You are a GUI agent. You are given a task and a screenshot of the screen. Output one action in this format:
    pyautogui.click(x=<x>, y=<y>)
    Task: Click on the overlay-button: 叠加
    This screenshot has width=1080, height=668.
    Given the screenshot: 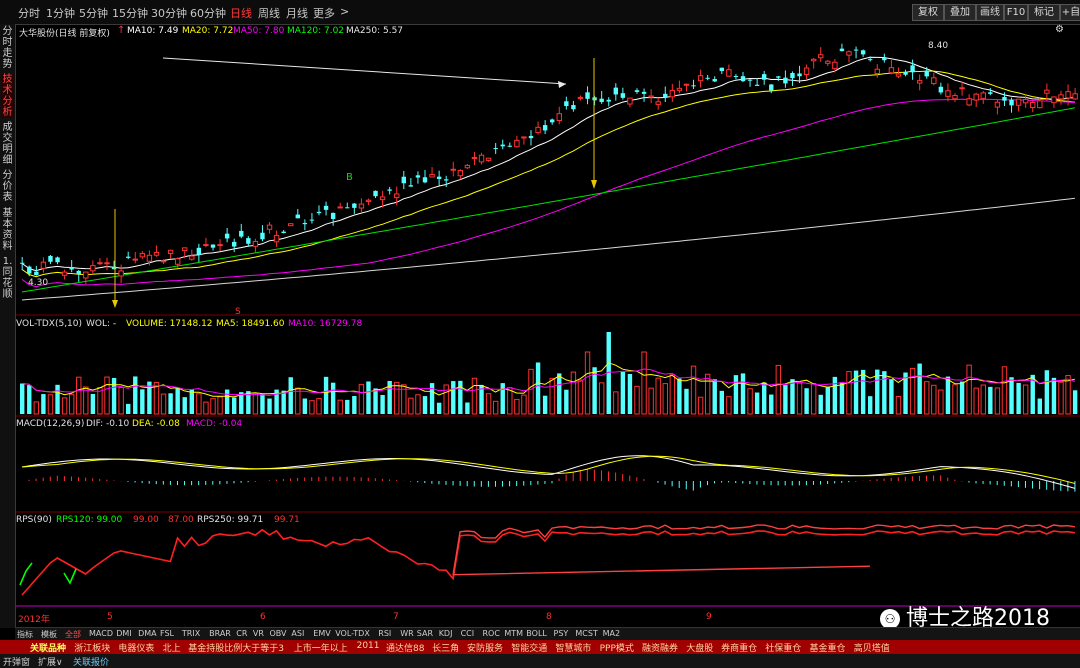 What is the action you would take?
    pyautogui.click(x=960, y=12)
    